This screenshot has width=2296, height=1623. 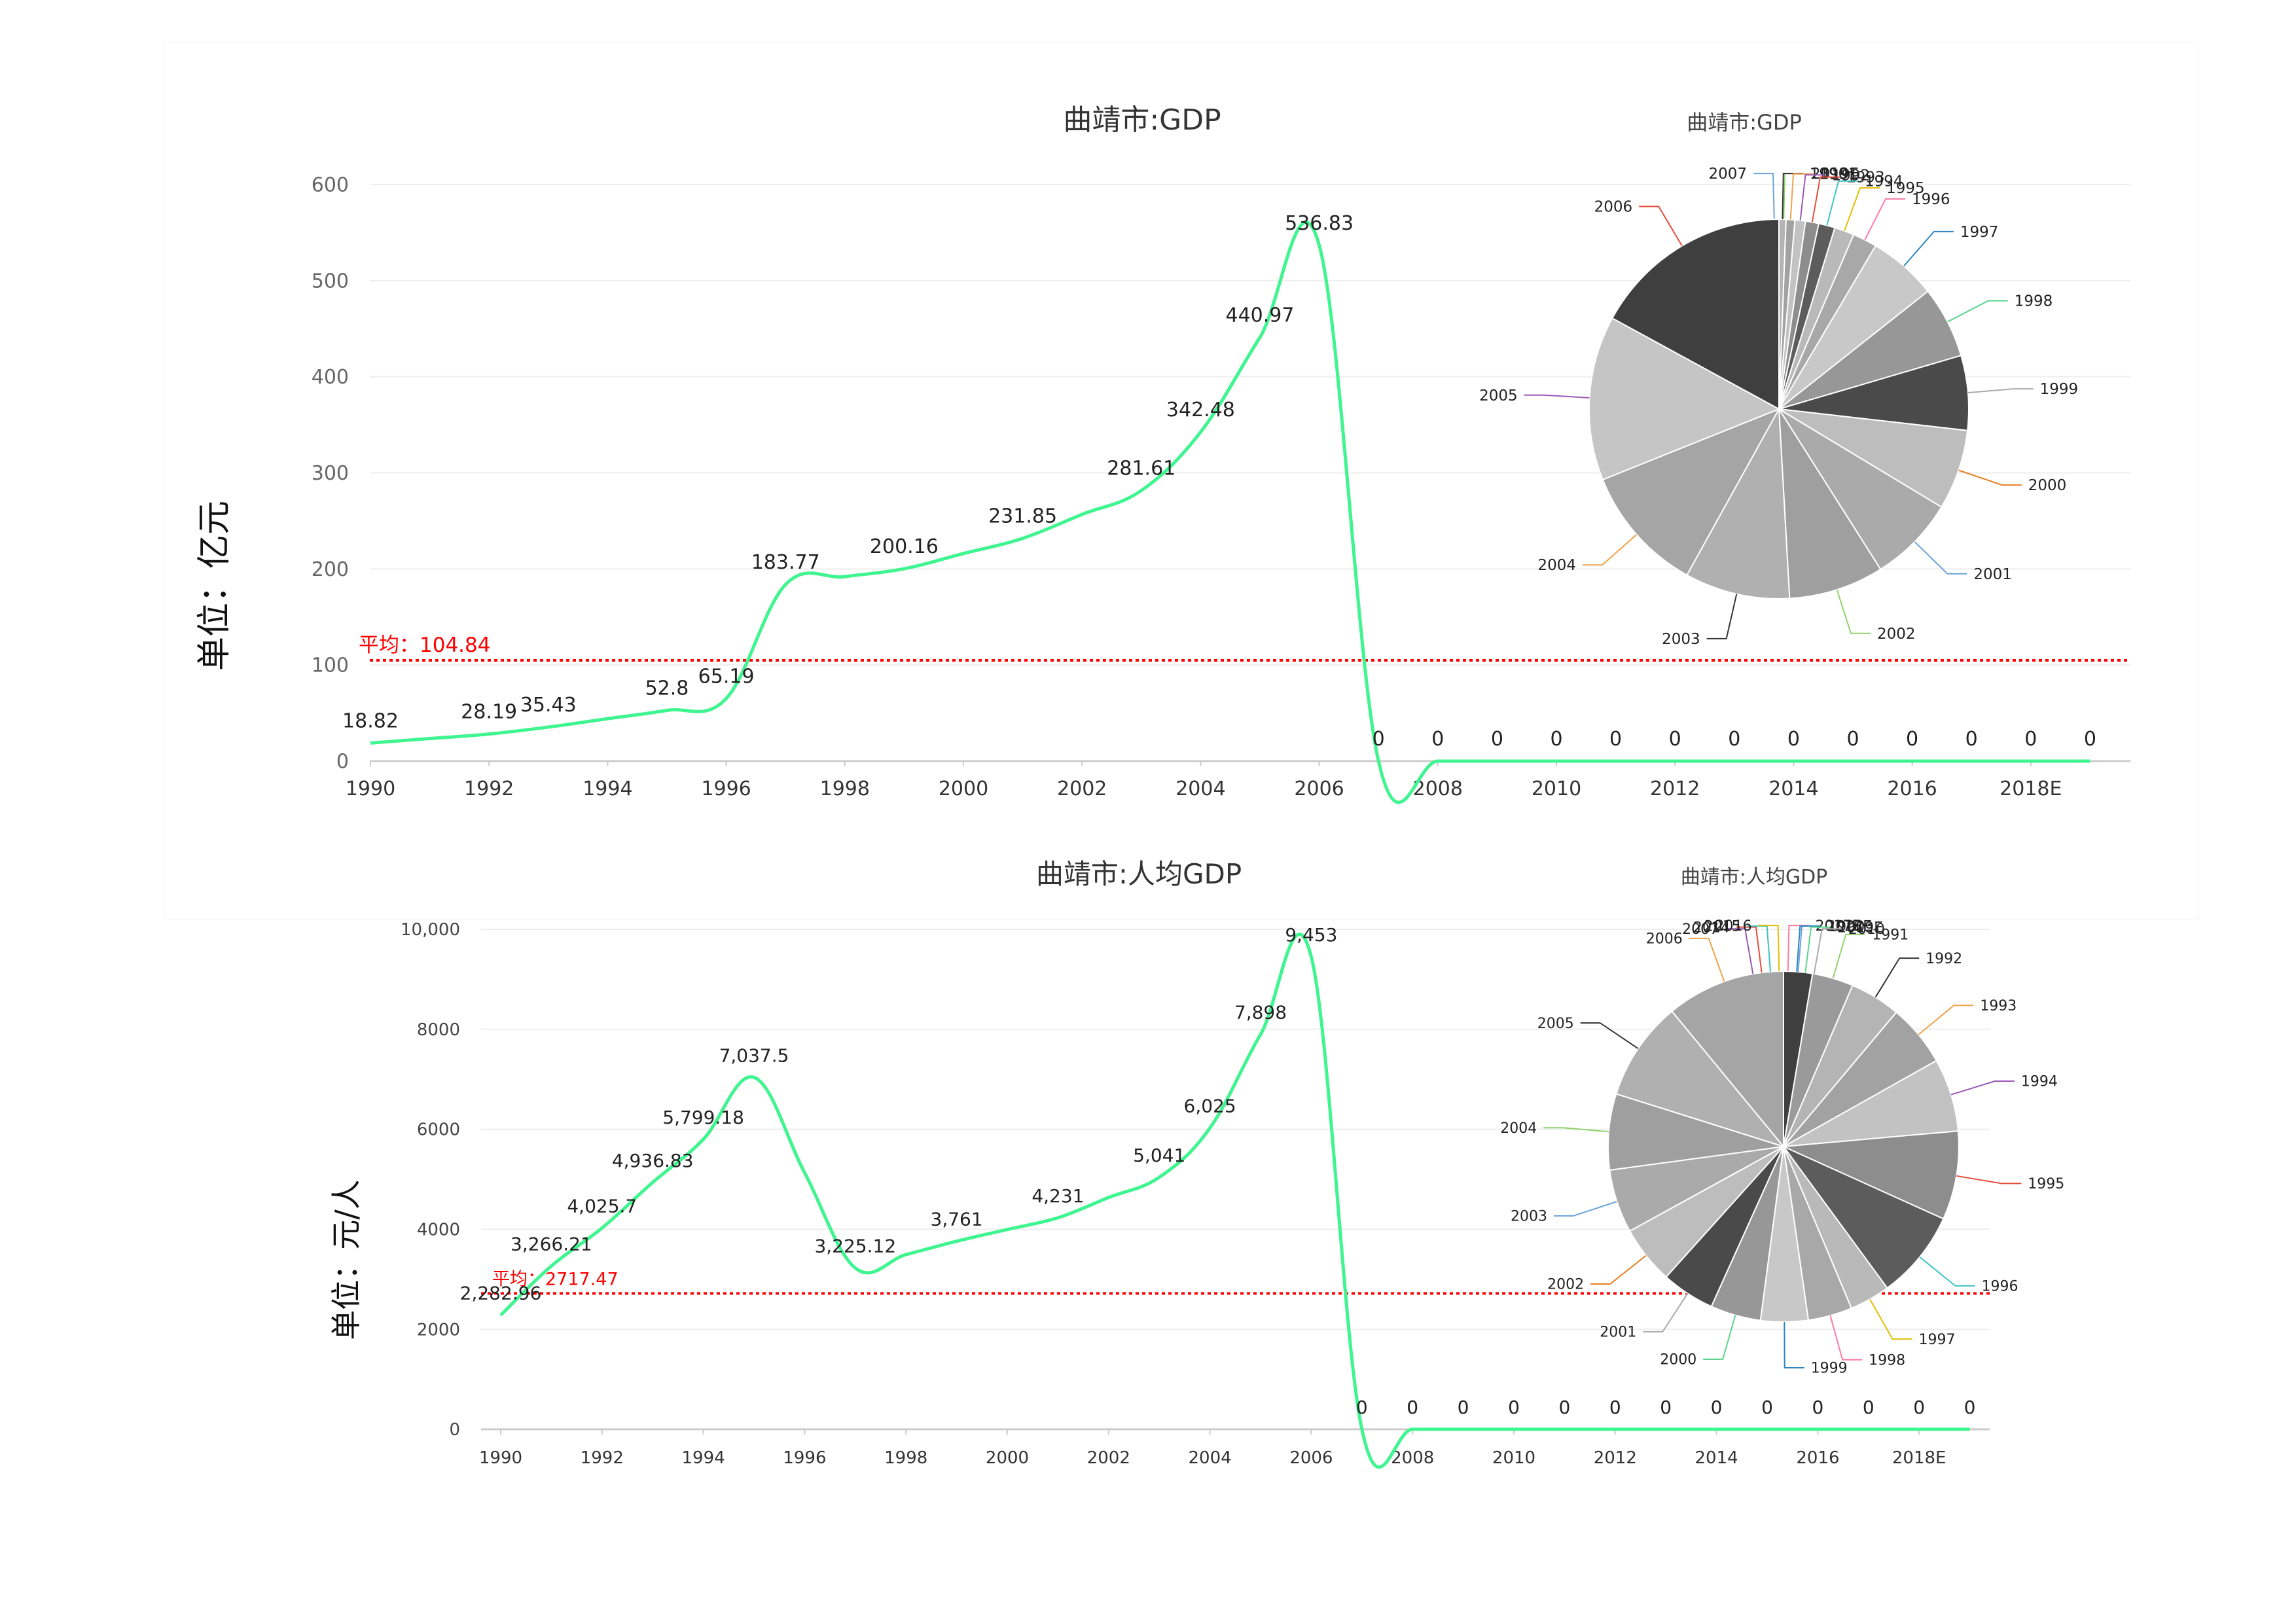 What do you see at coordinates (1613, 207) in the screenshot?
I see `pie-label: 2006` at bounding box center [1613, 207].